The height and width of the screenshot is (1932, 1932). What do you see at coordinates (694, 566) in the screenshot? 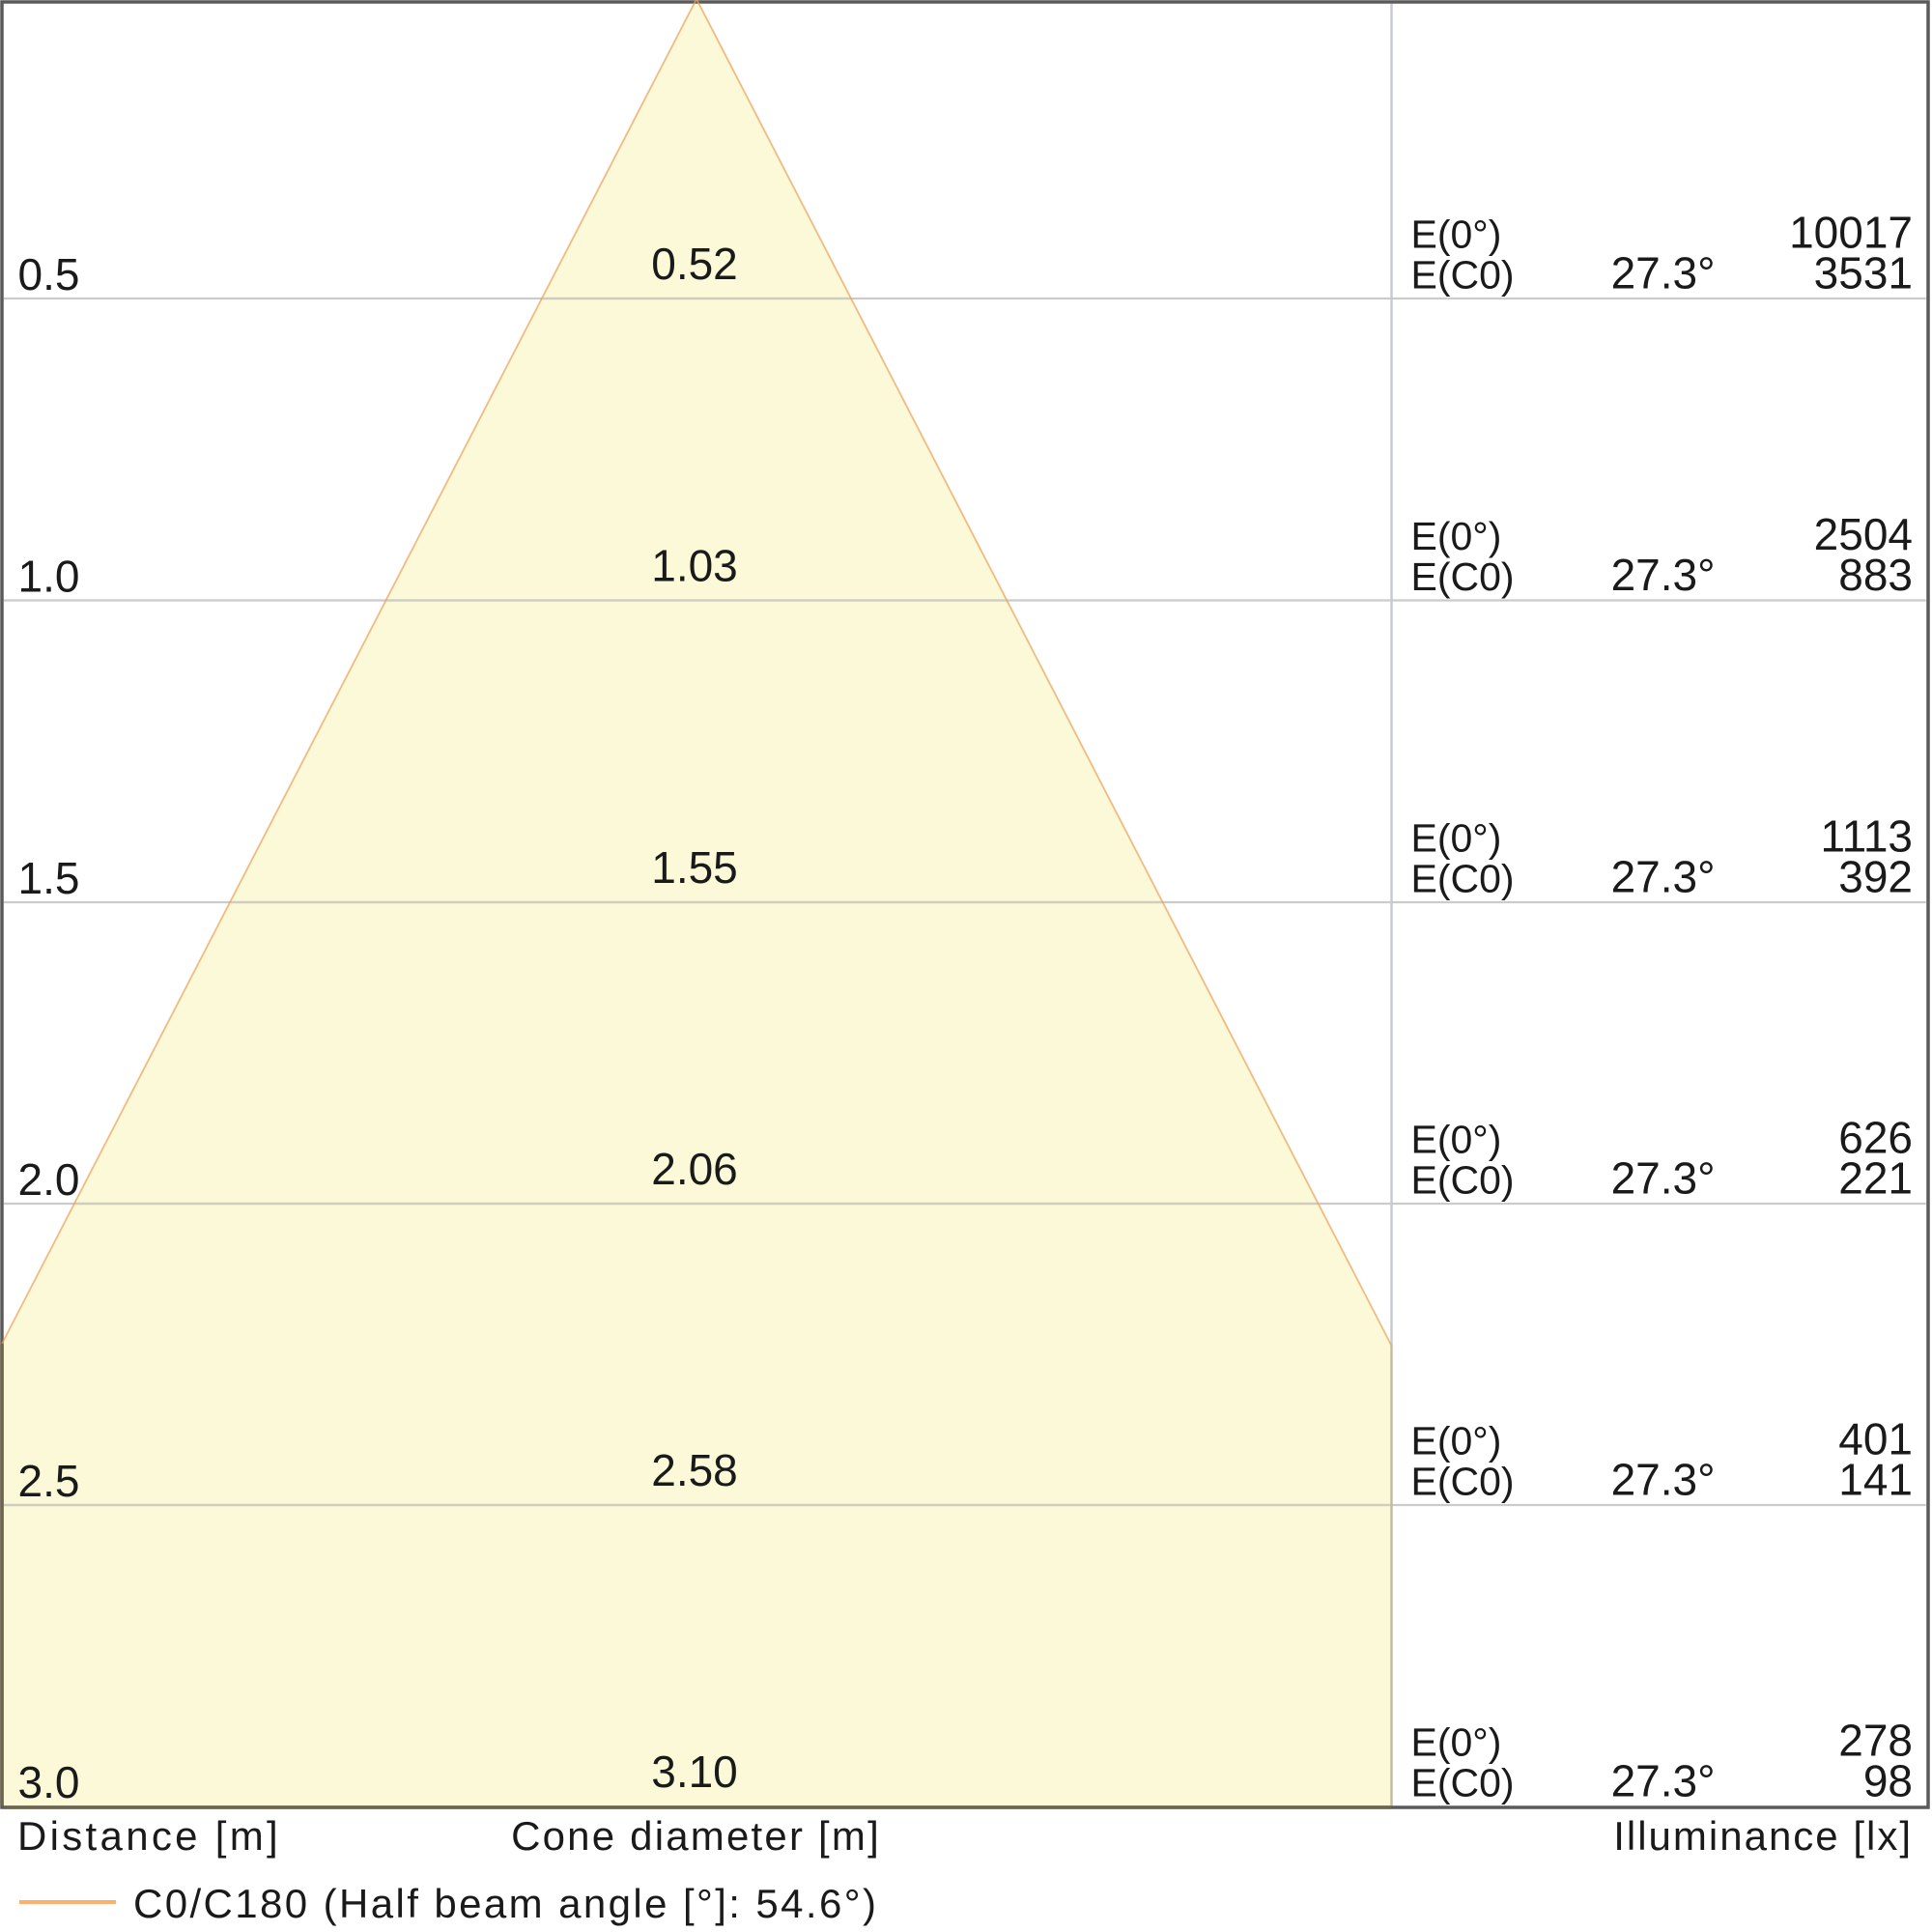
I see `svg-text: 1.03` at bounding box center [694, 566].